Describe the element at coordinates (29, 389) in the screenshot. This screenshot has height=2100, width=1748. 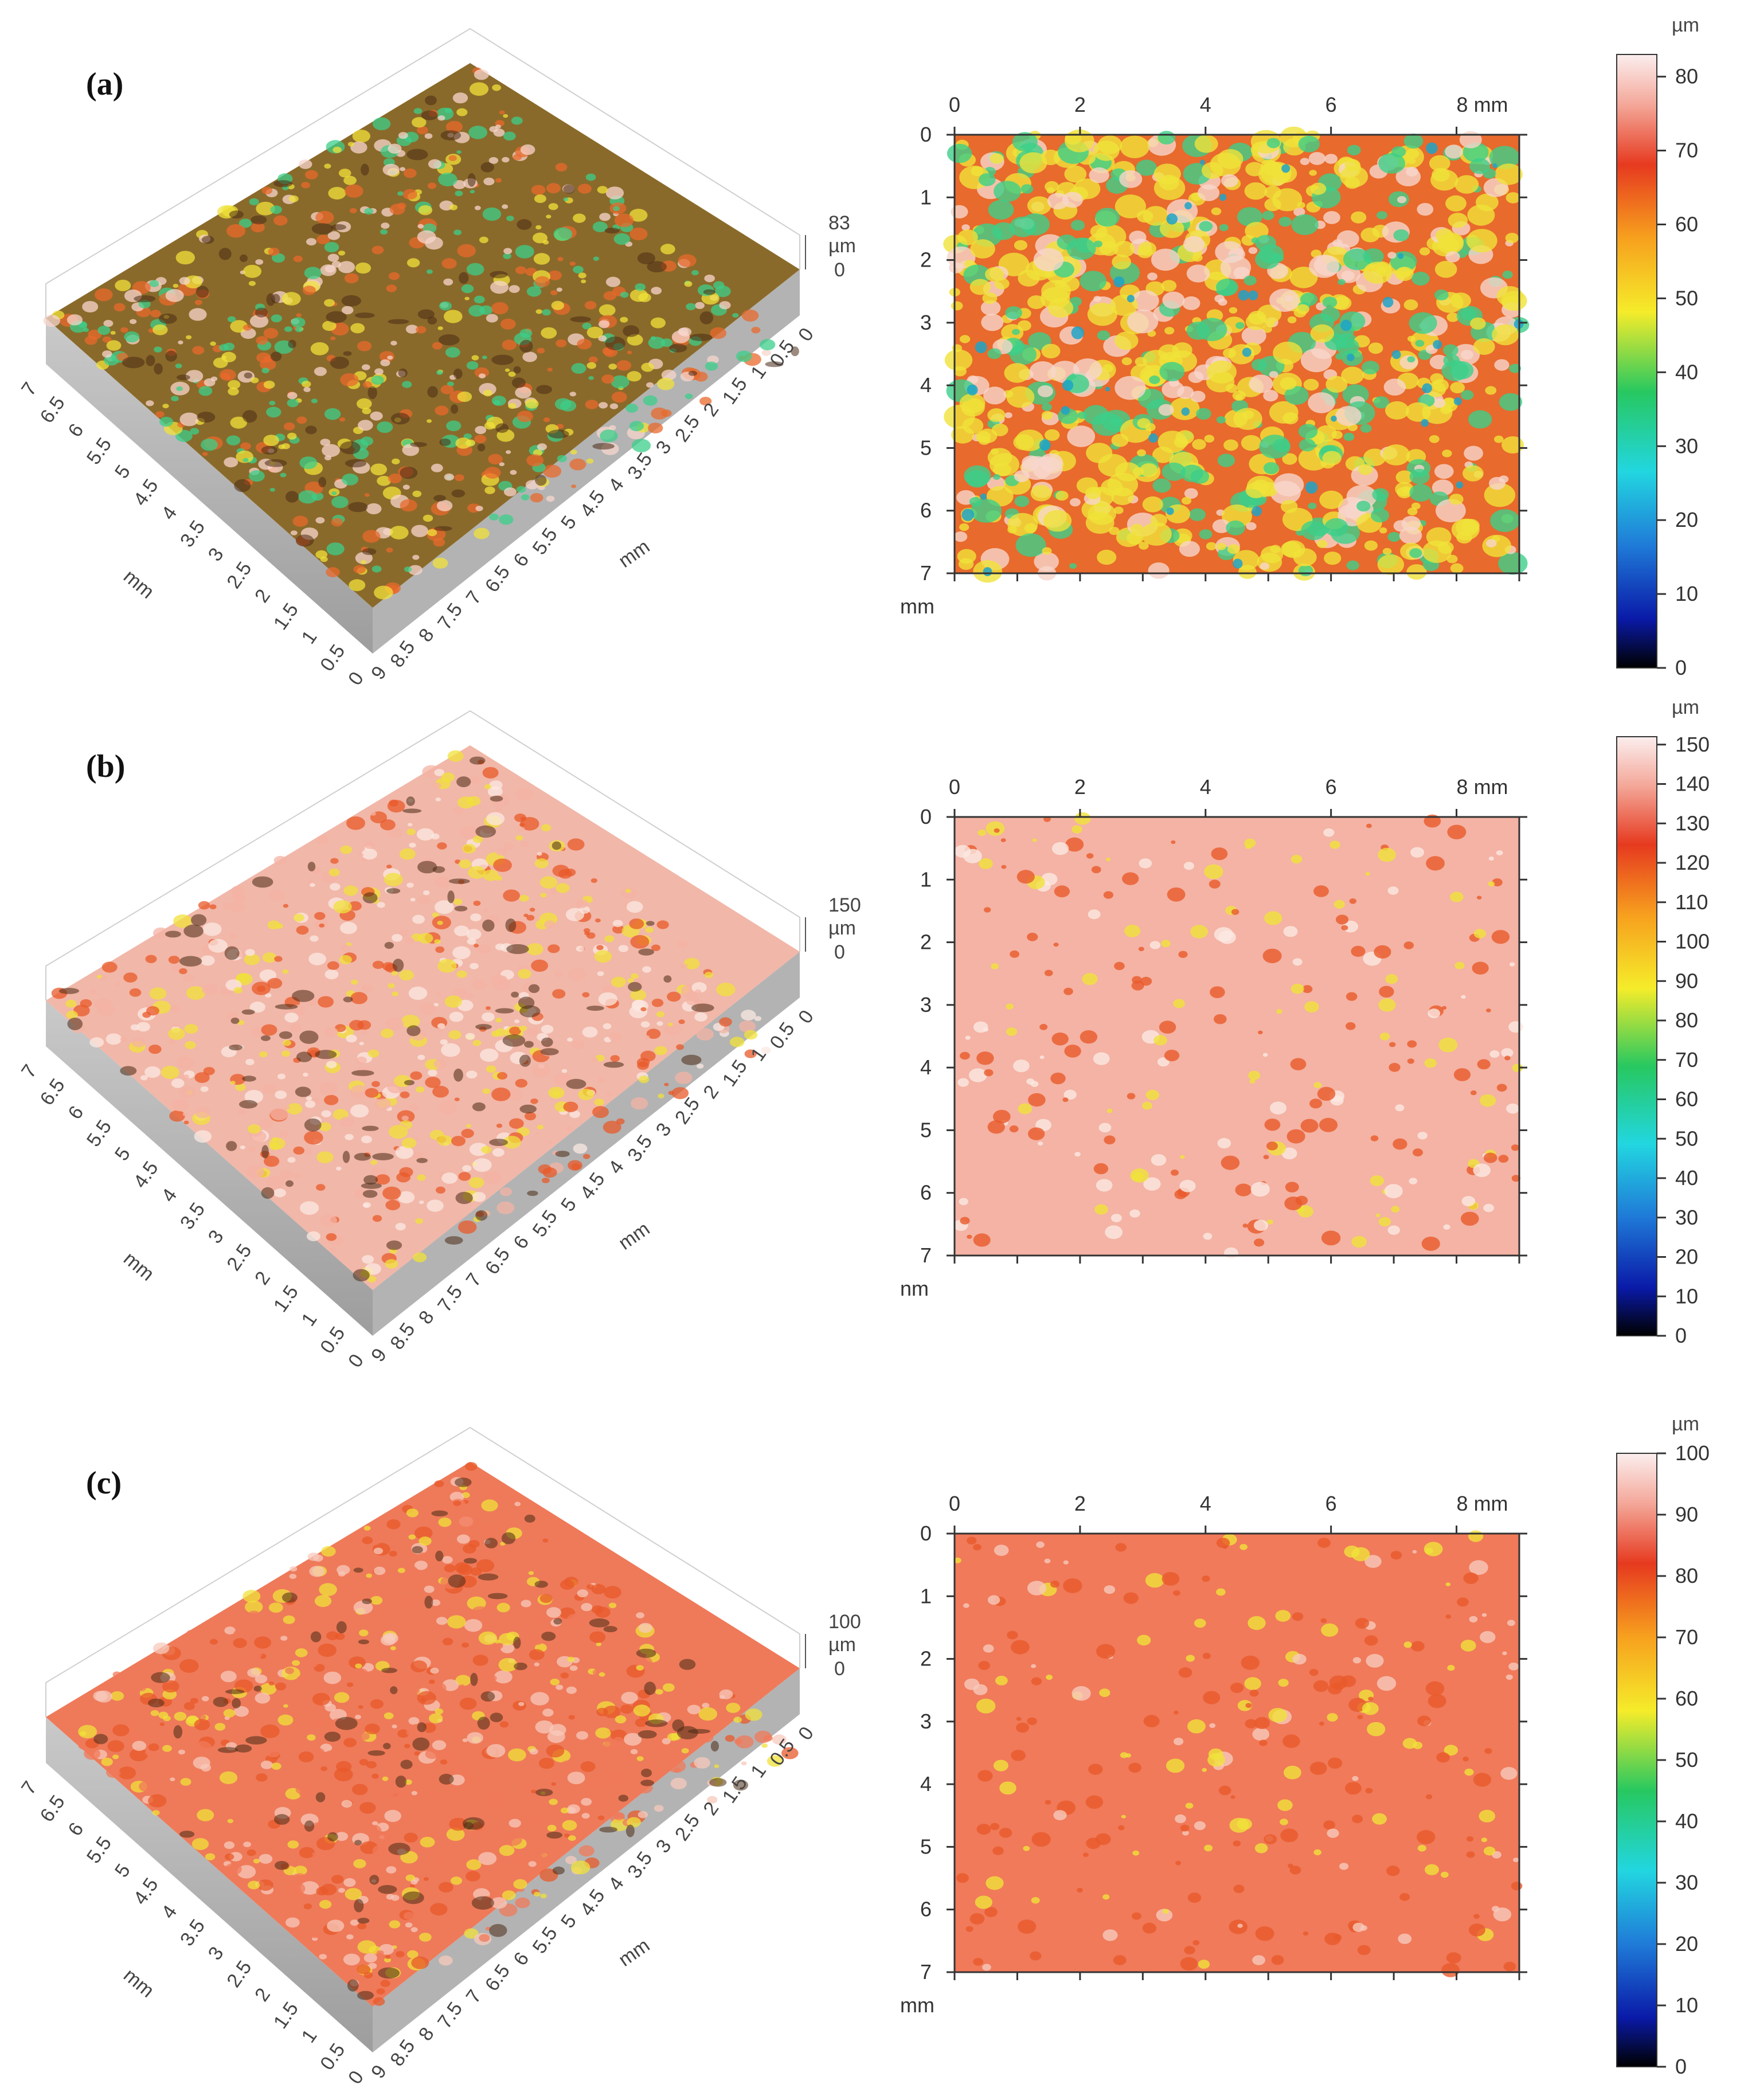
I see `left-axis-tick-label: 7` at that location.